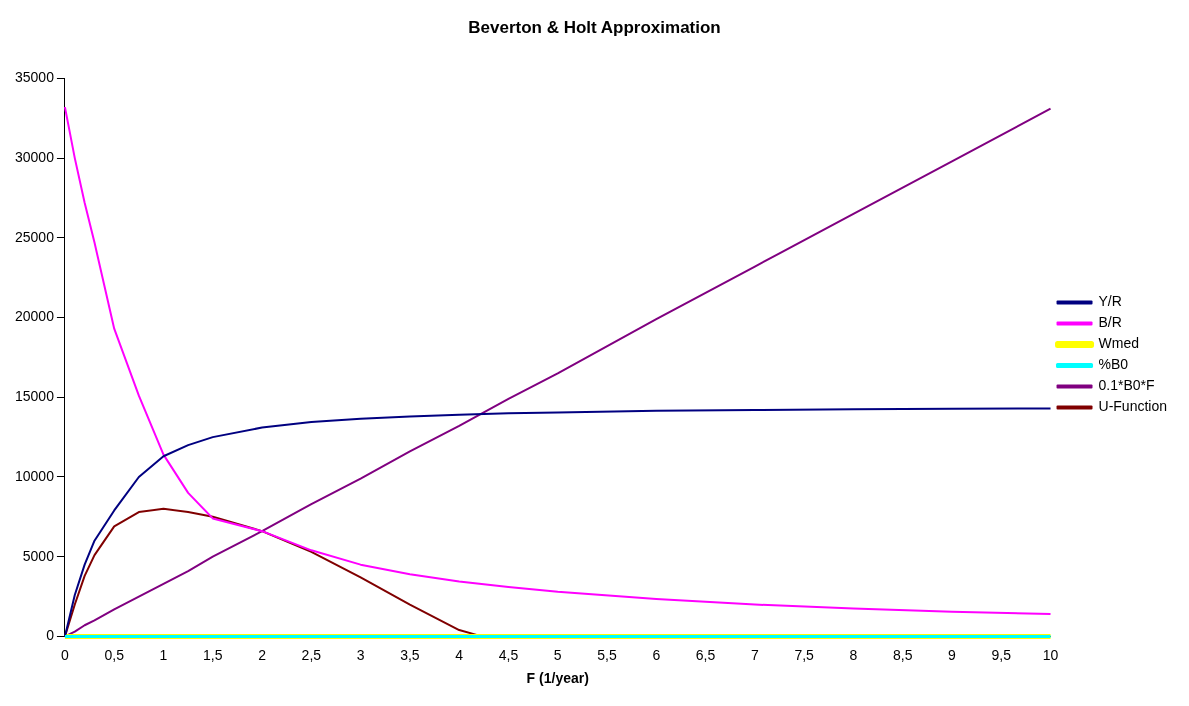  Describe the element at coordinates (34, 236) in the screenshot. I see `y-tick-label: 25000` at that location.